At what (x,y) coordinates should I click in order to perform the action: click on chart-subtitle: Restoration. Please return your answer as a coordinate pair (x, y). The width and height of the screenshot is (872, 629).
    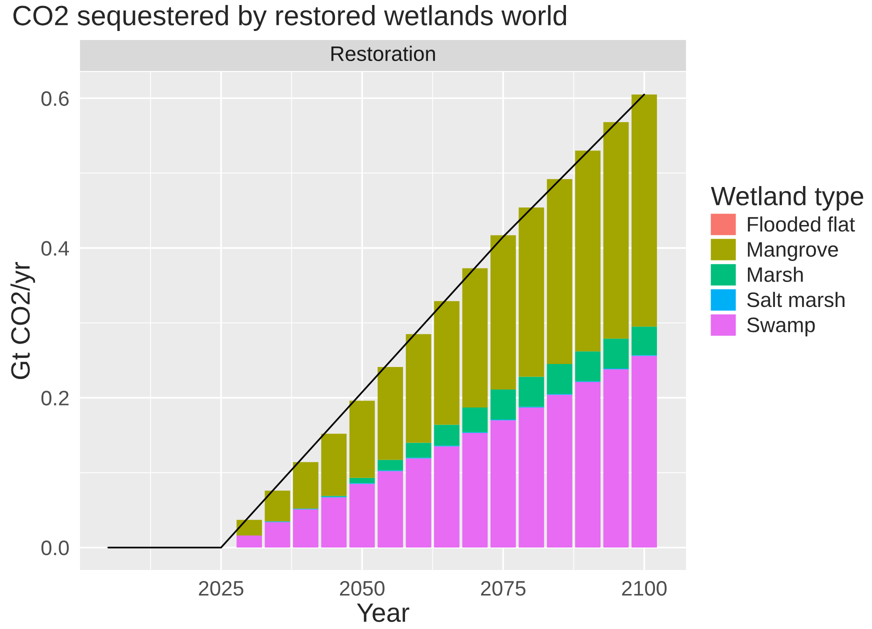
    Looking at the image, I should click on (383, 54).